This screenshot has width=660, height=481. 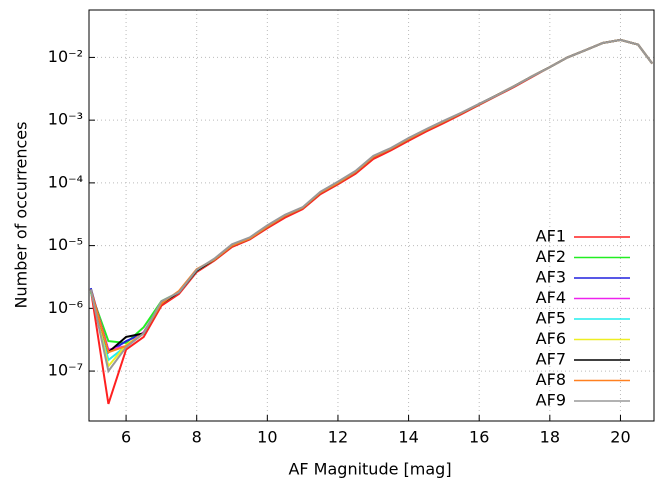 I want to click on y-axis-label: Number of occurrences, so click(x=21, y=215).